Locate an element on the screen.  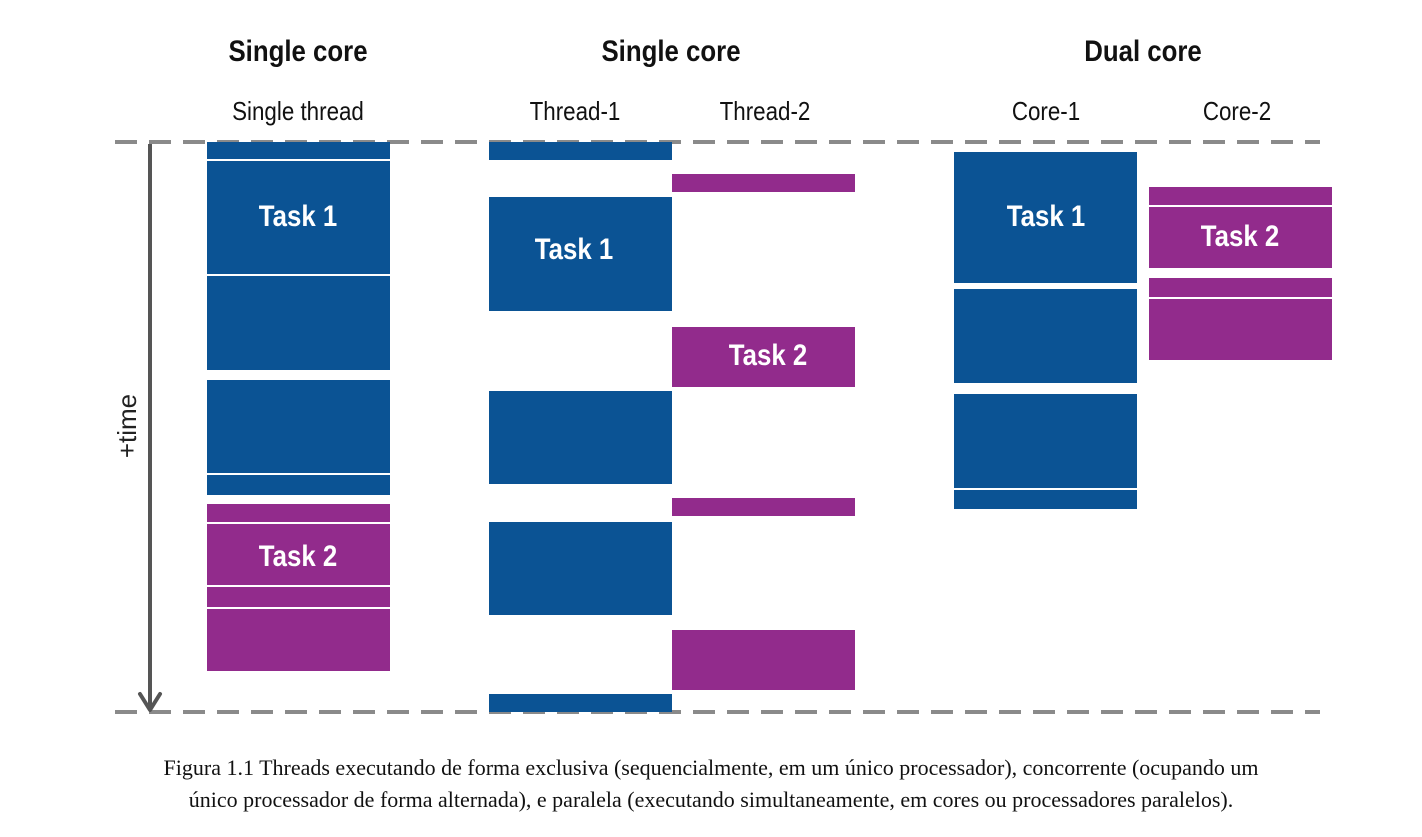
subheading-single-thread: Single thread is located at coordinates (298, 111).